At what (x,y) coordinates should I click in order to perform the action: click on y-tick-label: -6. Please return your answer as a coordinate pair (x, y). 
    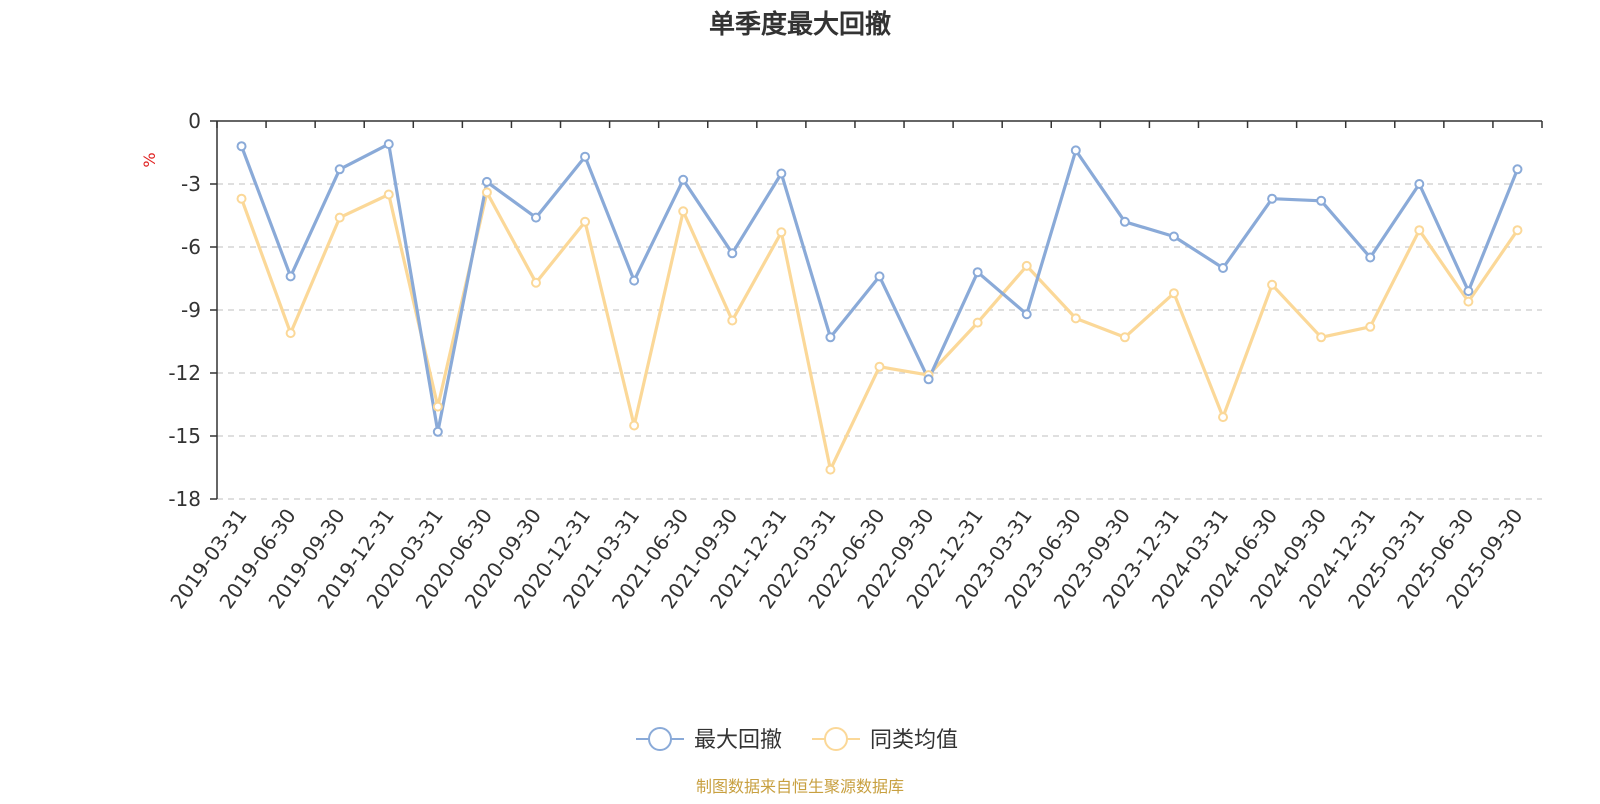
    Looking at the image, I should click on (191, 247).